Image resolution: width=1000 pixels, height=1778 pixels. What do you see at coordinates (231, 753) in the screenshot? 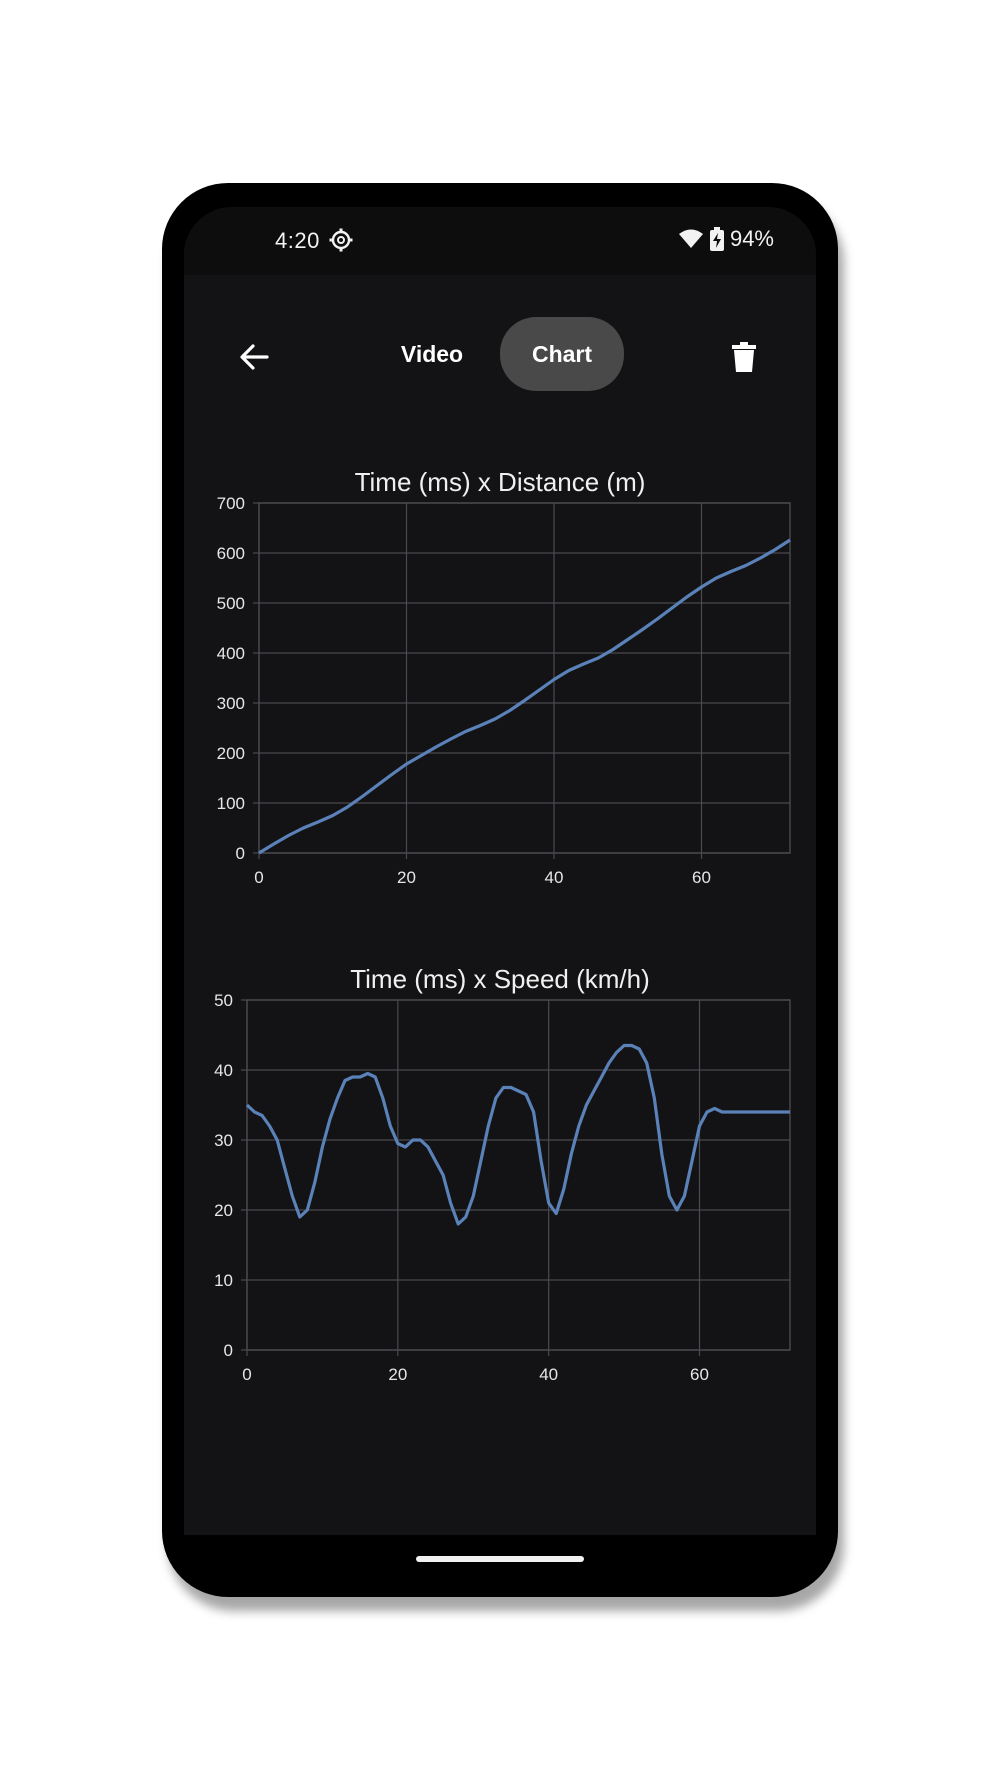
I see `y-tick-label: 200` at bounding box center [231, 753].